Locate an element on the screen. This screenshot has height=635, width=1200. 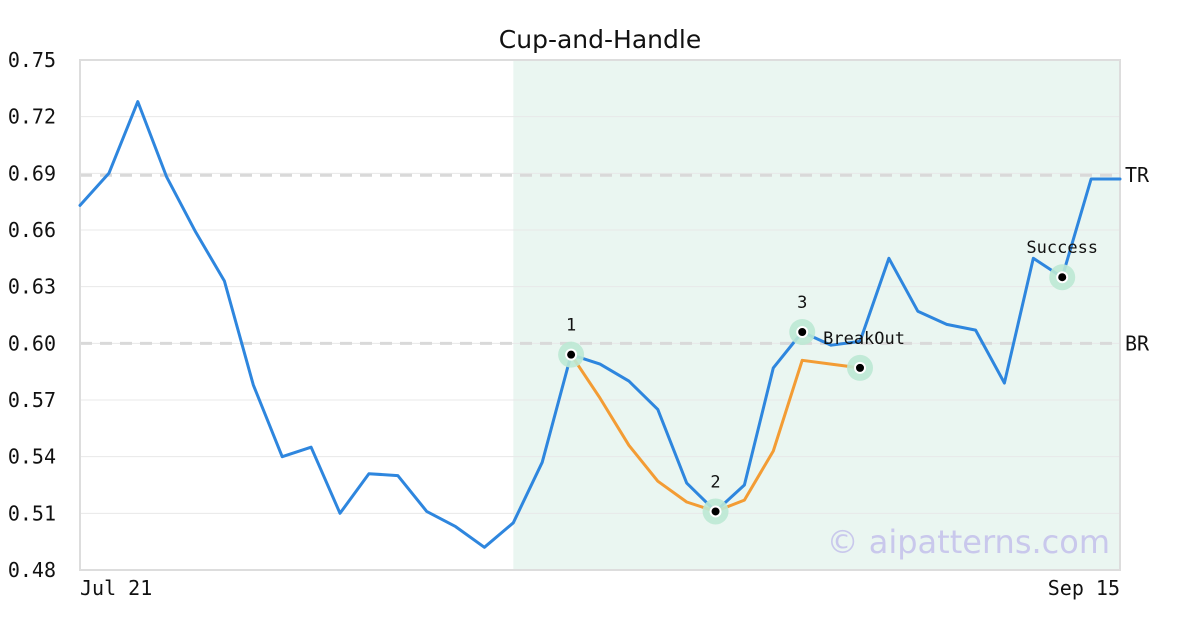
y-tick-label: 0.57 is located at coordinates (32, 400).